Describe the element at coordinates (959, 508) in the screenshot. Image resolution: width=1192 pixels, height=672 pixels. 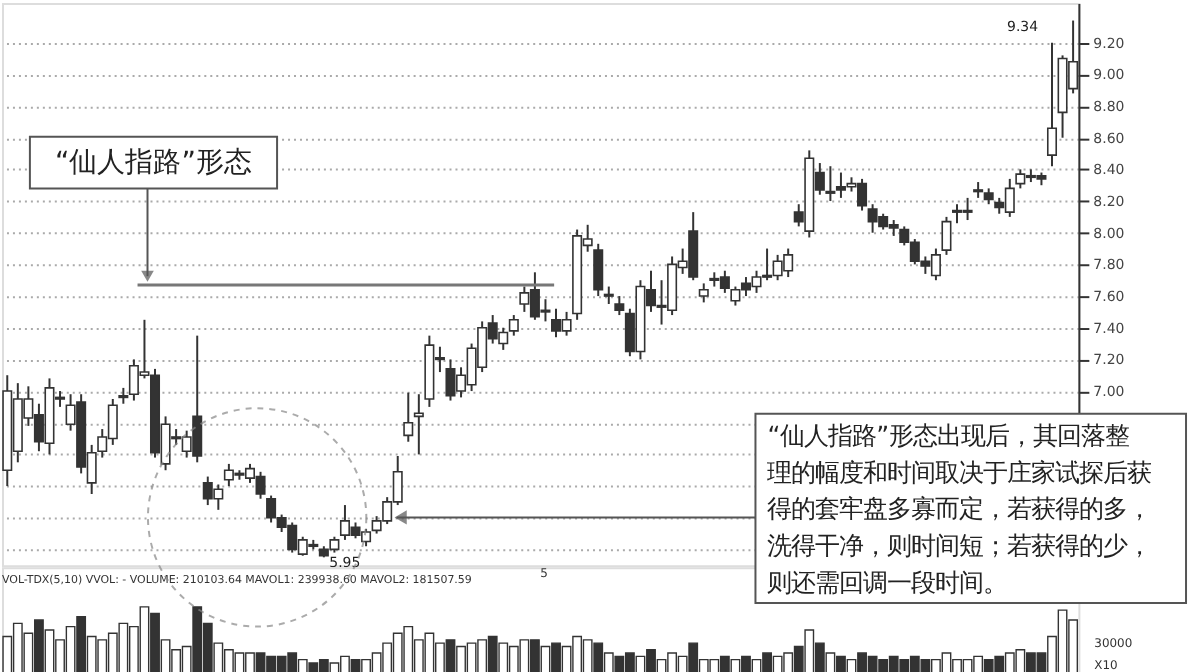
I see `annotation: “仙人指路”形态出现后，其回落整理的幅度和时间取决于庄家试探后获得的套牢盘多寡而定，若获得的多，洗得干净，则时间短；若获得的少，则还需回调一段时间。` at that location.